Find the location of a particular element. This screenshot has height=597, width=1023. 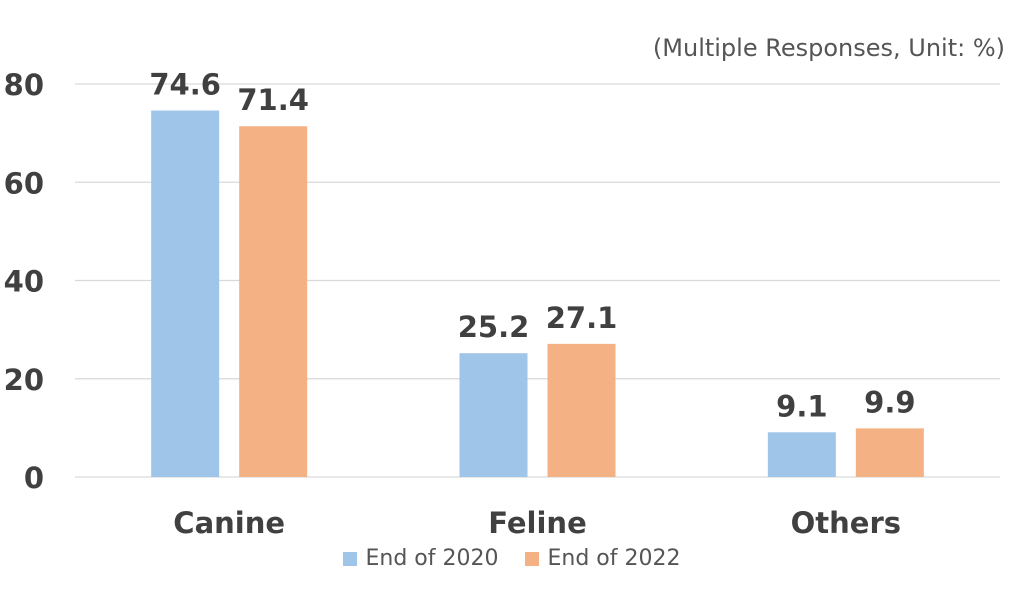

y-tick-label: 40 is located at coordinates (24, 282).